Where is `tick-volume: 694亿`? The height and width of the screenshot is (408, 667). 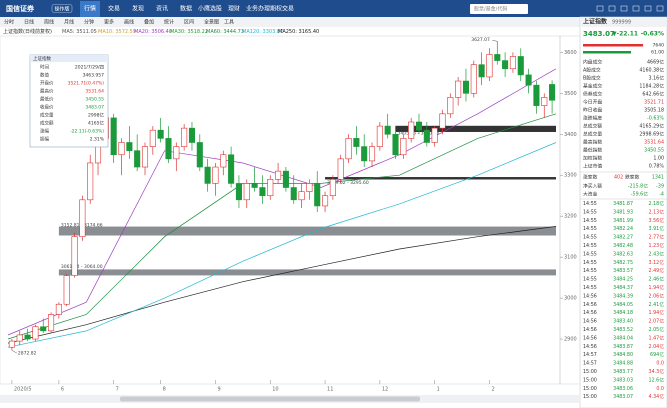
tick-volume: 694亿 is located at coordinates (657, 354).